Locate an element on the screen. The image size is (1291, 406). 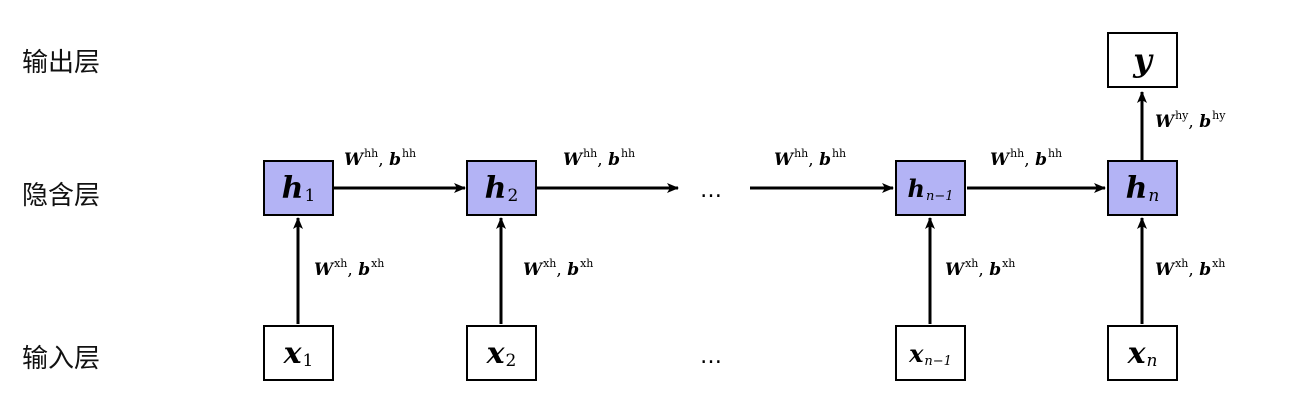
label-dots-hn1: Whh, bhh is located at coordinates (810, 158).